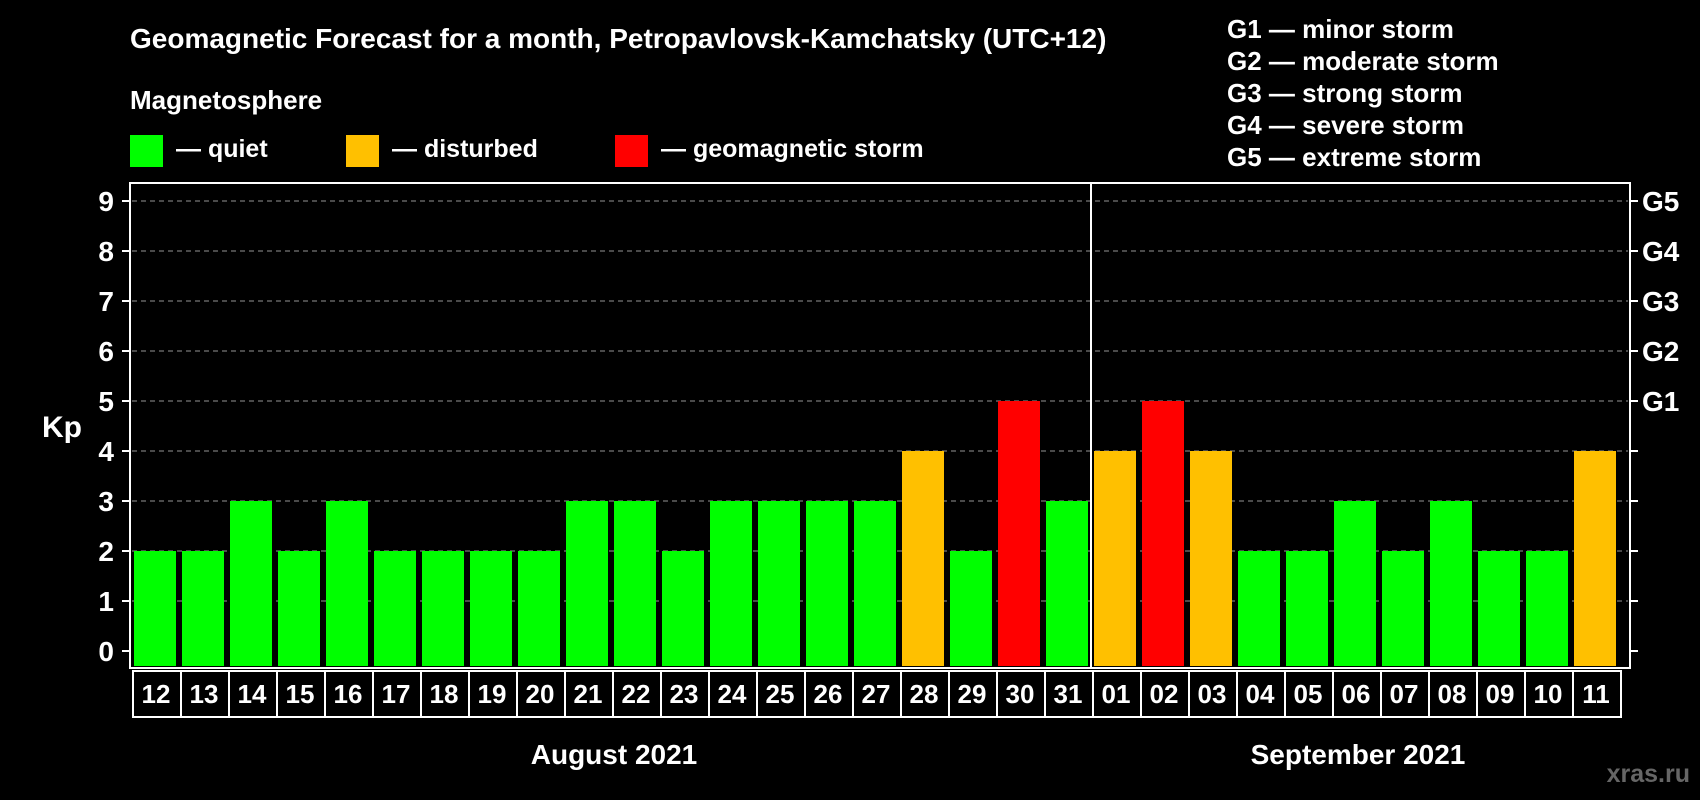 This screenshot has height=800, width=1700. I want to click on y-axis-label: Kp, so click(62, 427).